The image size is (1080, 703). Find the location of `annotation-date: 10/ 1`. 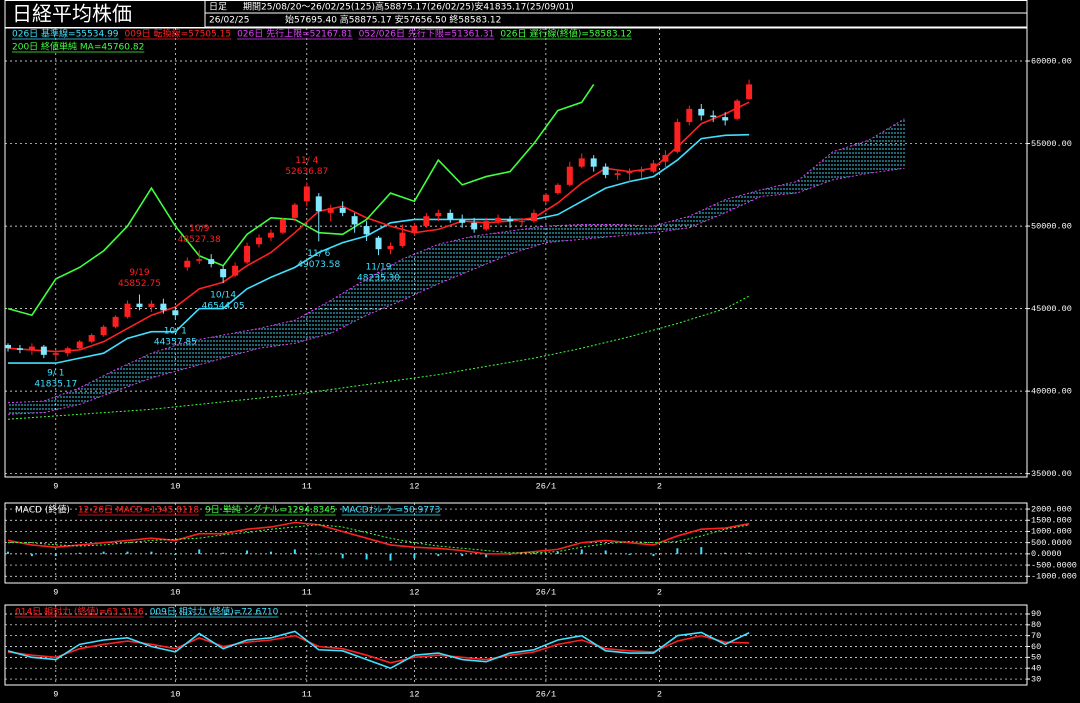

annotation-date: 10/ 1 is located at coordinates (175, 332).